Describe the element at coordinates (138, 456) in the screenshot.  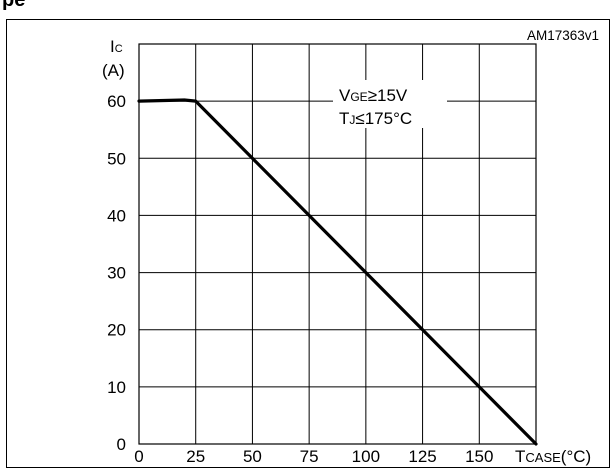
I see `x-tick-label: 0` at that location.